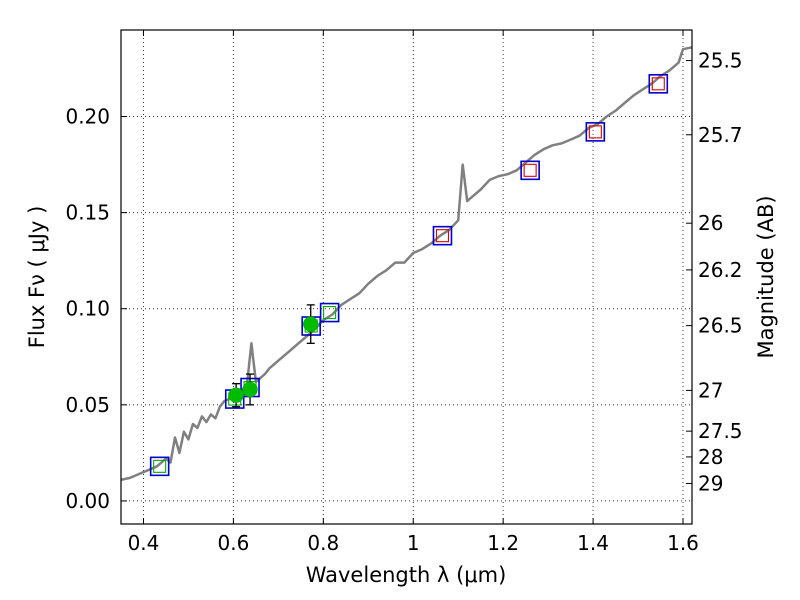 This screenshot has height=600, width=800. I want to click on y-tick-label: 0.15, so click(87, 213).